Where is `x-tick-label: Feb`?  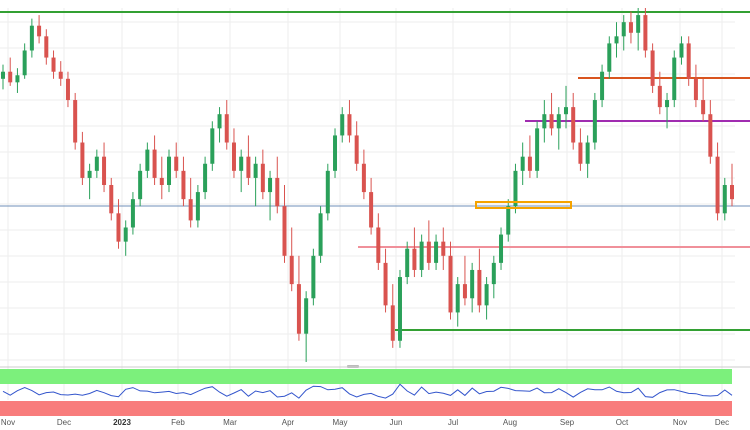
x-tick-label: Feb is located at coordinates (178, 422).